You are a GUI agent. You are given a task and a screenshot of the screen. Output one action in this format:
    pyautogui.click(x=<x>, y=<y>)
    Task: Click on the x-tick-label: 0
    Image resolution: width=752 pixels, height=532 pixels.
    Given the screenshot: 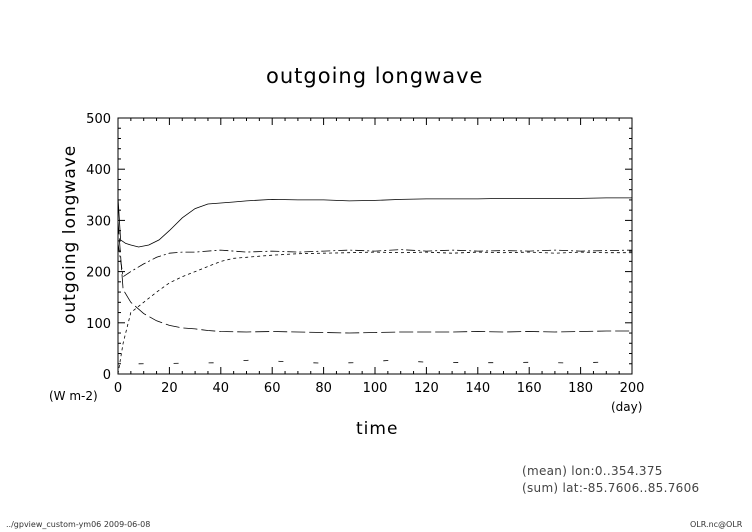 What is the action you would take?
    pyautogui.click(x=118, y=388)
    